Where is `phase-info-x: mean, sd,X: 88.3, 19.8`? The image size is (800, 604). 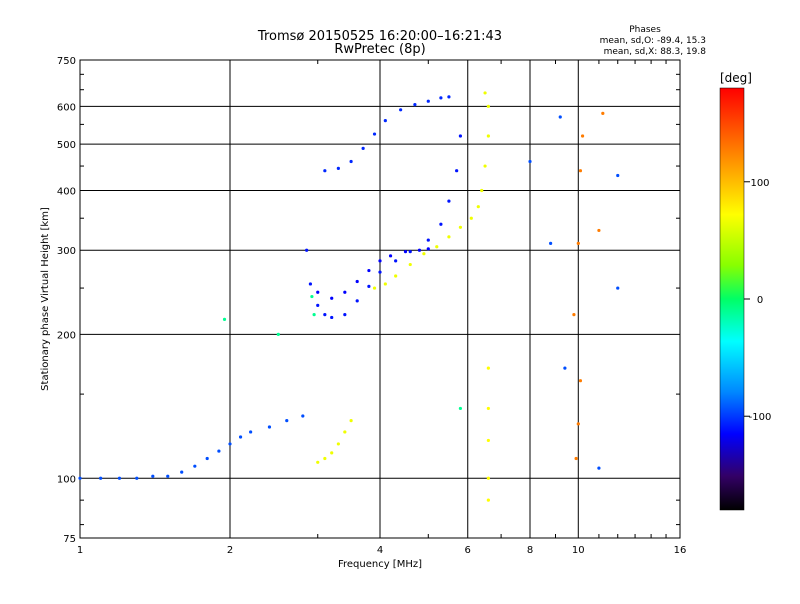
phase-info-x: mean, sd,X: 88.3, 19.8 is located at coordinates (655, 52).